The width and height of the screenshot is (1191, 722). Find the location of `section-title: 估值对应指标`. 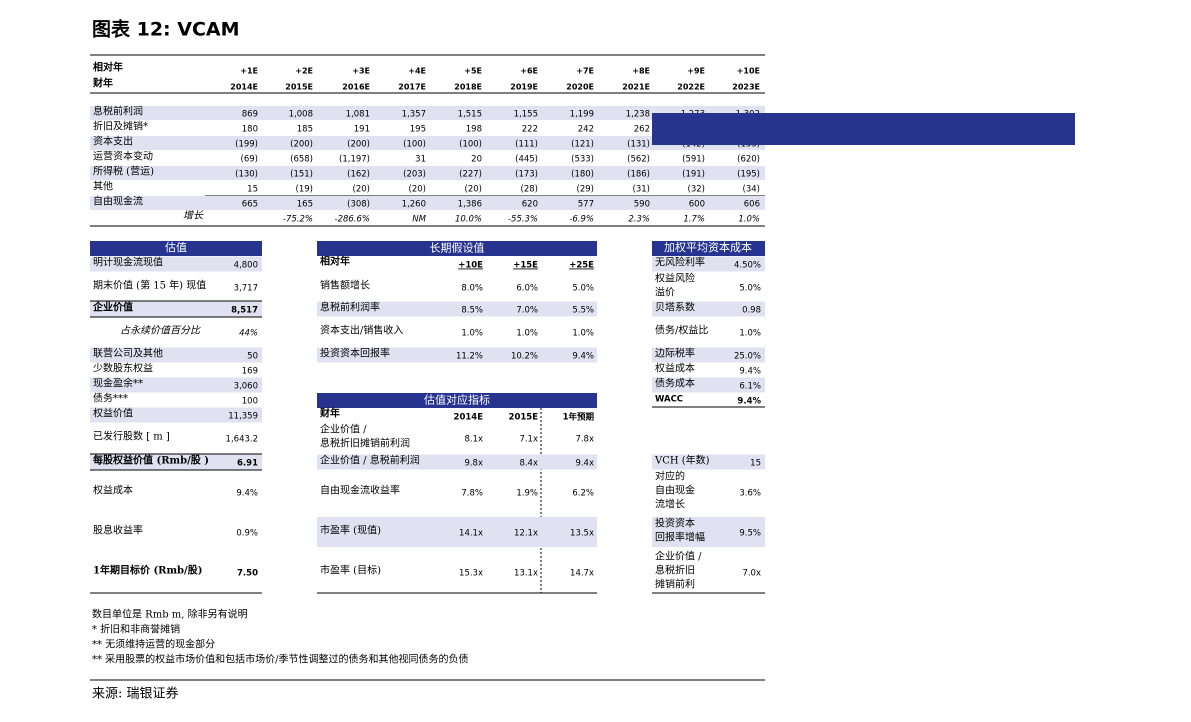

section-title: 估值对应指标 is located at coordinates (457, 400).